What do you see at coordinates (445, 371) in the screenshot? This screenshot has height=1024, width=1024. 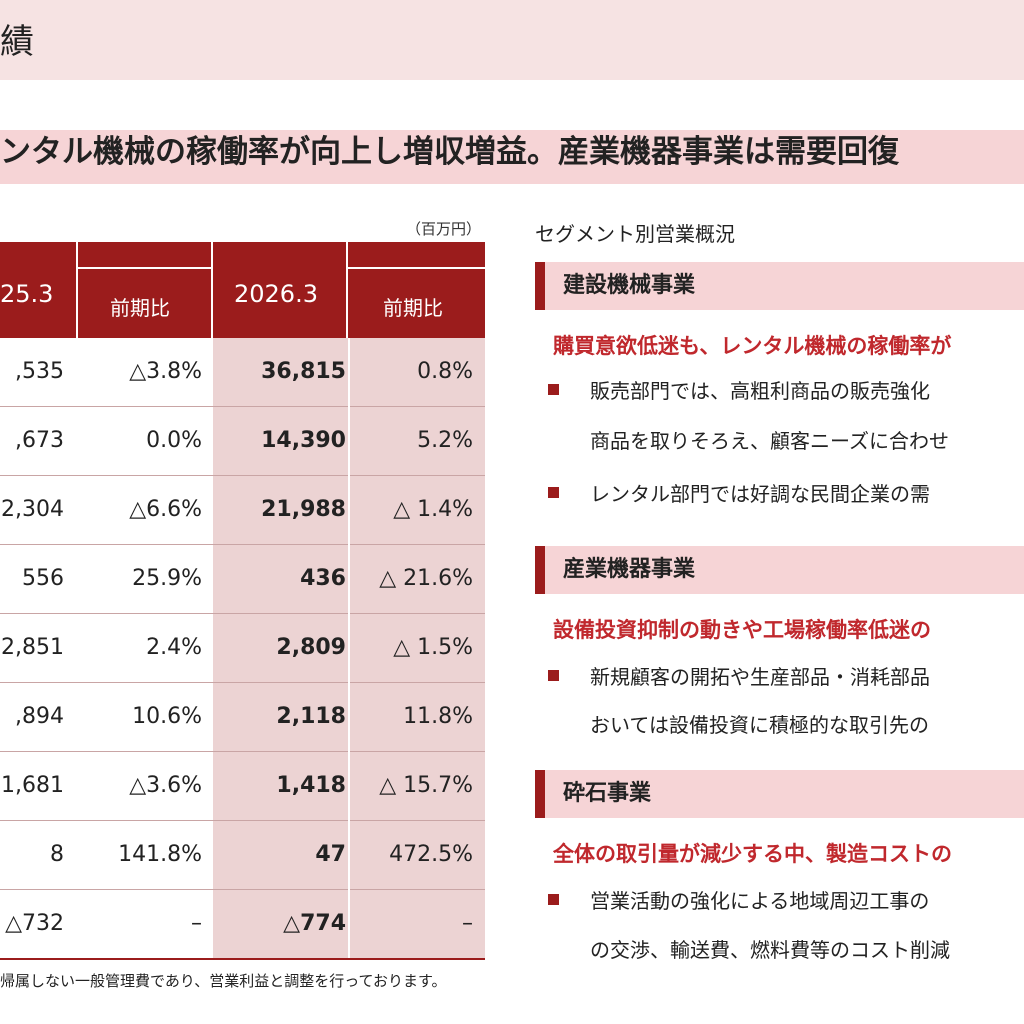 I see `cell-curr-ratio: 0.8%` at bounding box center [445, 371].